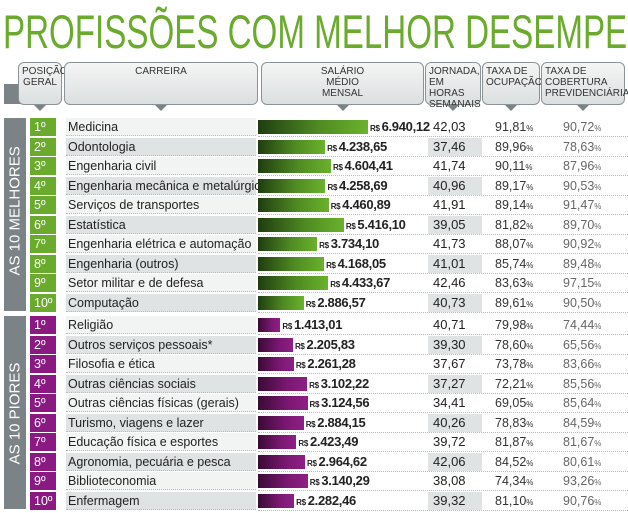 The image size is (628, 513). Describe the element at coordinates (43, 344) in the screenshot. I see `position-badge: 2º` at that location.